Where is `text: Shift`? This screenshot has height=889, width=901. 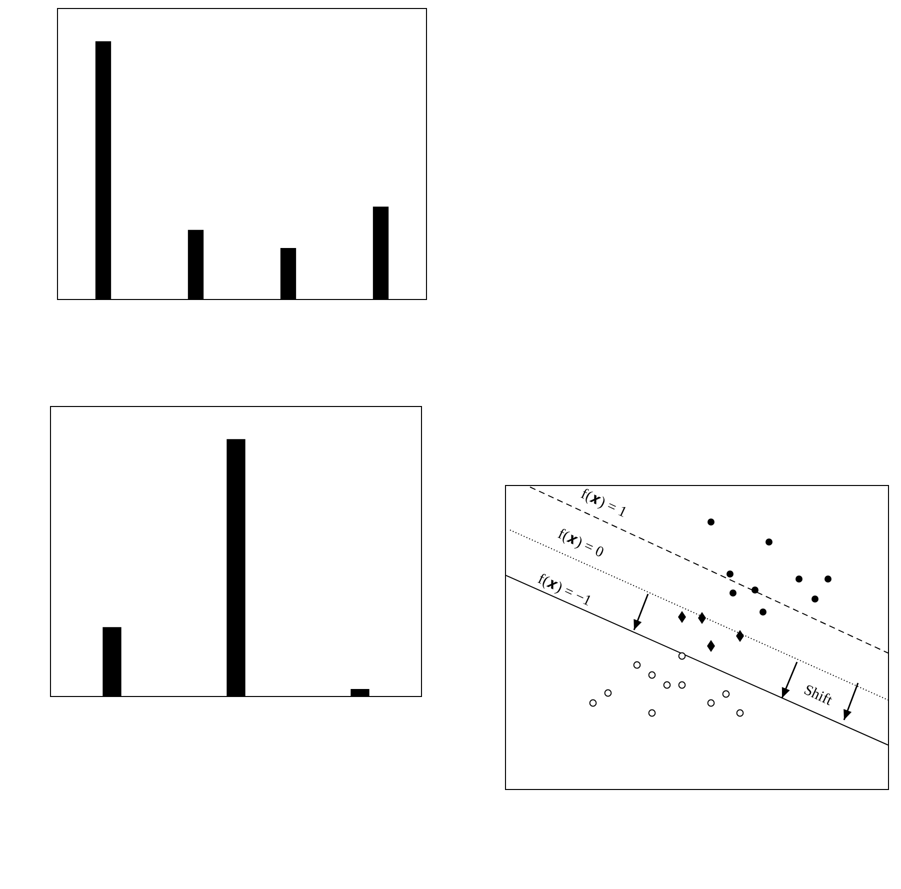
text: Shift is located at coordinates (818, 696).